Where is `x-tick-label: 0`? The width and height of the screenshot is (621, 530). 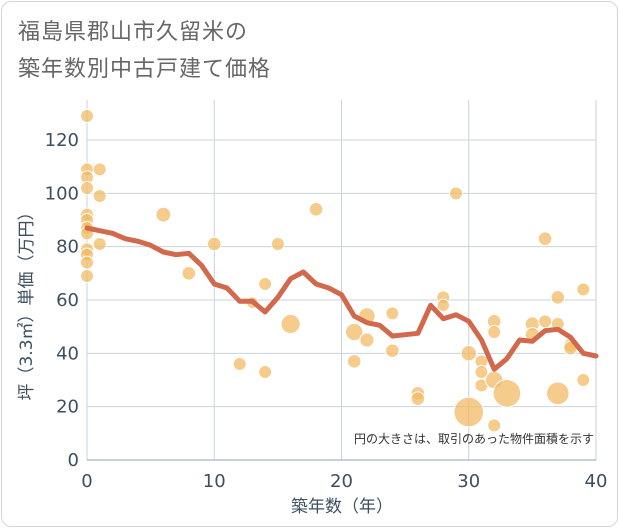 x-tick-label: 0 is located at coordinates (86, 481).